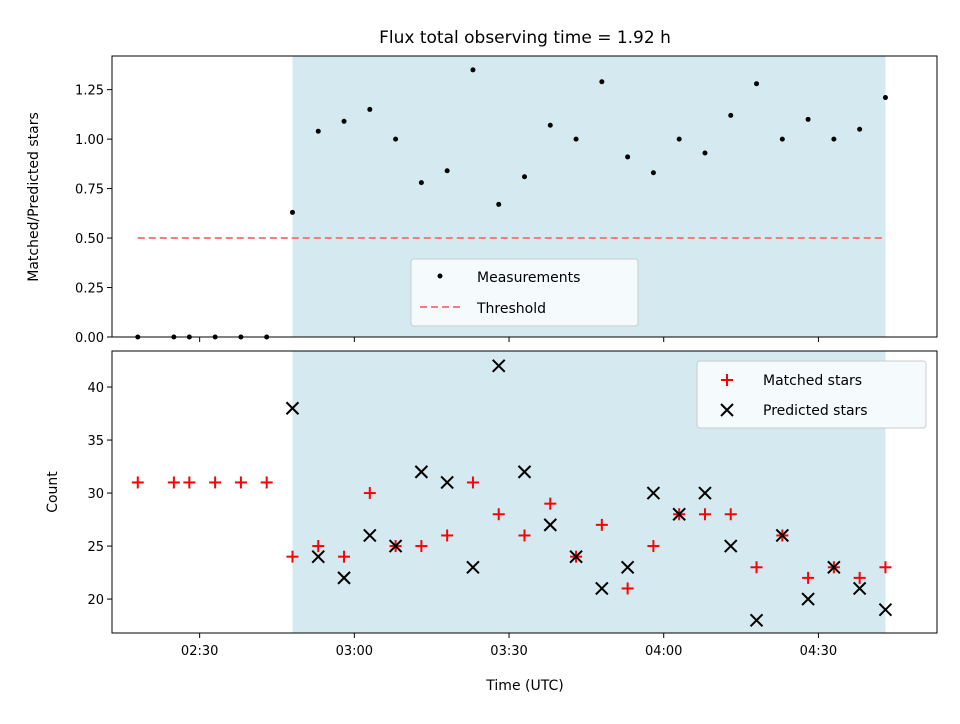 This screenshot has width=960, height=724. Describe the element at coordinates (89, 289) in the screenshot. I see `top-y-tick-label: 0.25` at that location.